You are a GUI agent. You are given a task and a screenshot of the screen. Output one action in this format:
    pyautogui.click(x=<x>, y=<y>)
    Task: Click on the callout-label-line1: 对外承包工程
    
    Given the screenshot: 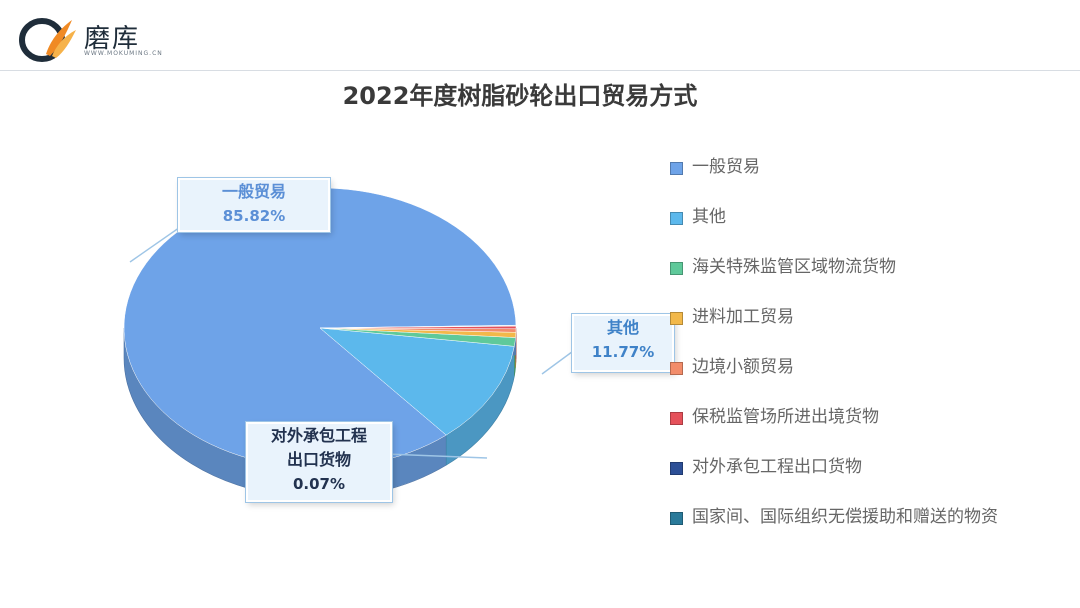 What is the action you would take?
    pyautogui.click(x=318, y=435)
    